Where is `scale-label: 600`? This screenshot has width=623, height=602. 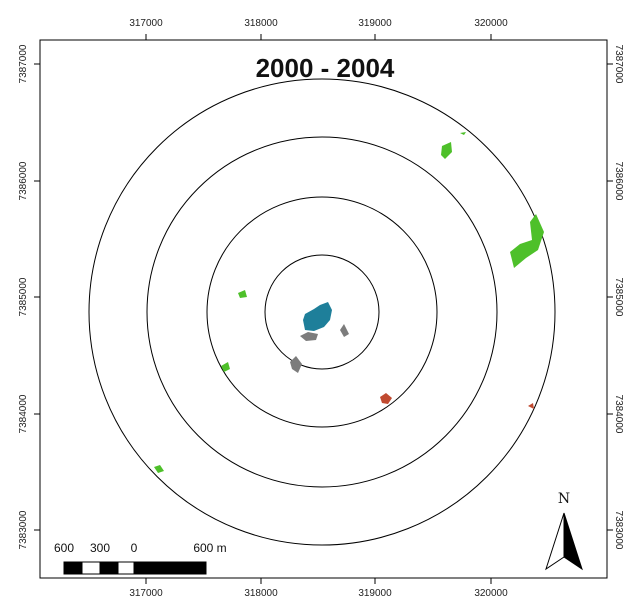
scale-label: 600 is located at coordinates (64, 548).